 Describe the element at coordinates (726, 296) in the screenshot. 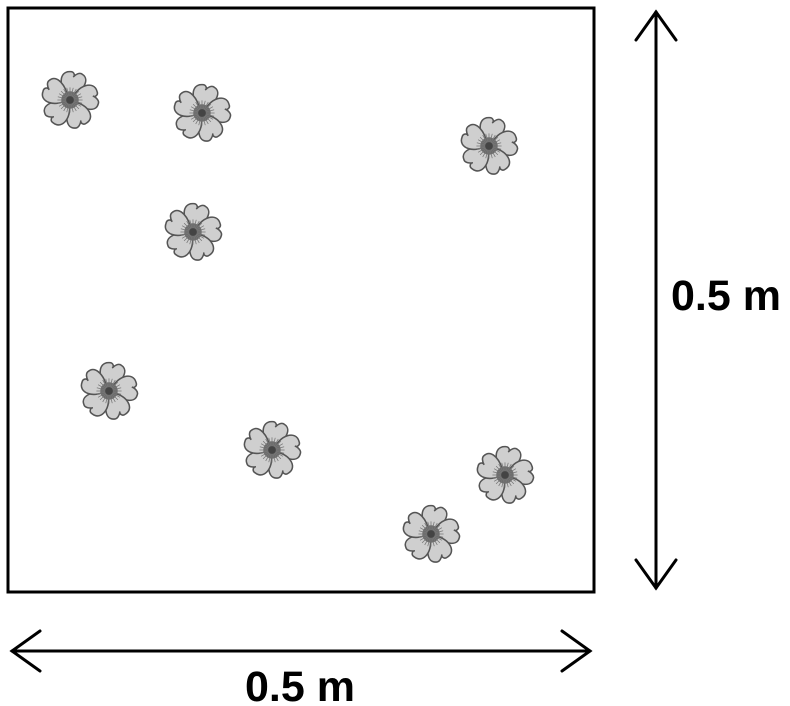

I see `height-label: 0.5 m` at that location.